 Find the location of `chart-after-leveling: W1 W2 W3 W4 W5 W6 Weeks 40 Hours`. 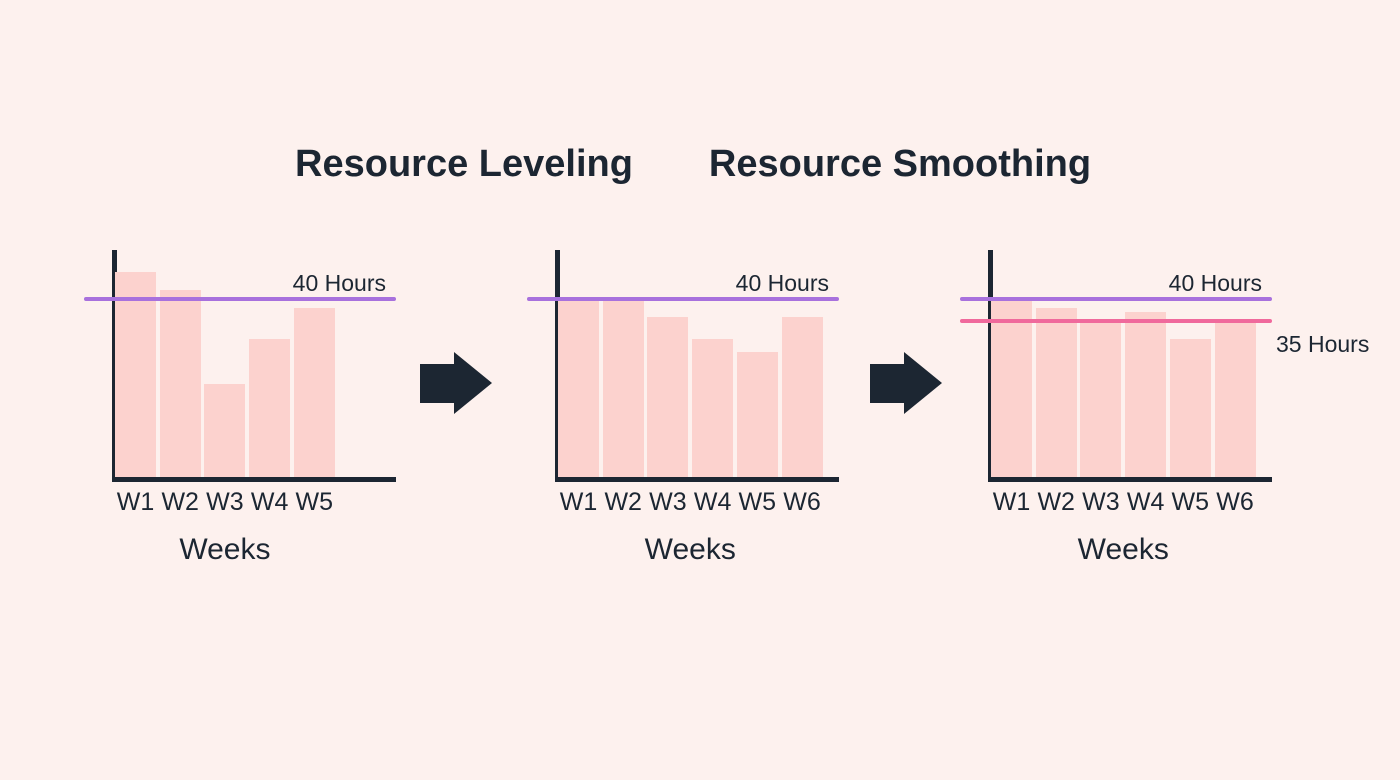

chart-after-leveling: W1 W2 W3 W4 W5 W6 Weeks 40 Hours is located at coordinates (747, 420).